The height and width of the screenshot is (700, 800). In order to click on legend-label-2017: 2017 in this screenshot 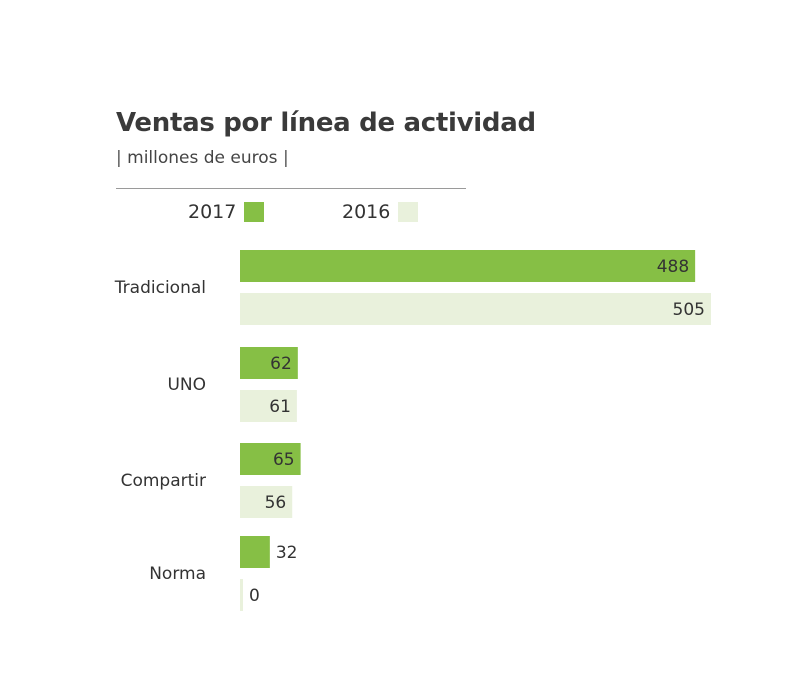, I will do `click(212, 212)`.